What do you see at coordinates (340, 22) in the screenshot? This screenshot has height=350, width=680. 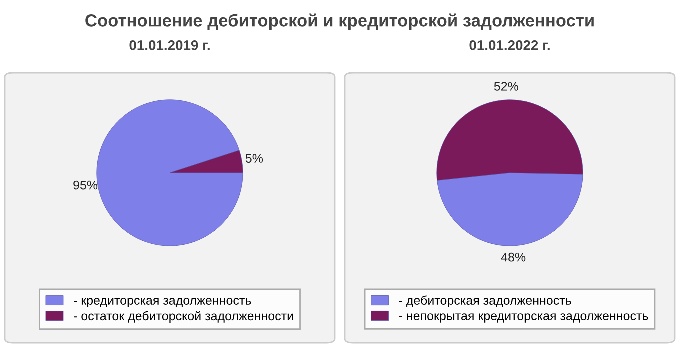 I see `text: Соотношение дебиторской и кредиторской задолженности` at bounding box center [340, 22].